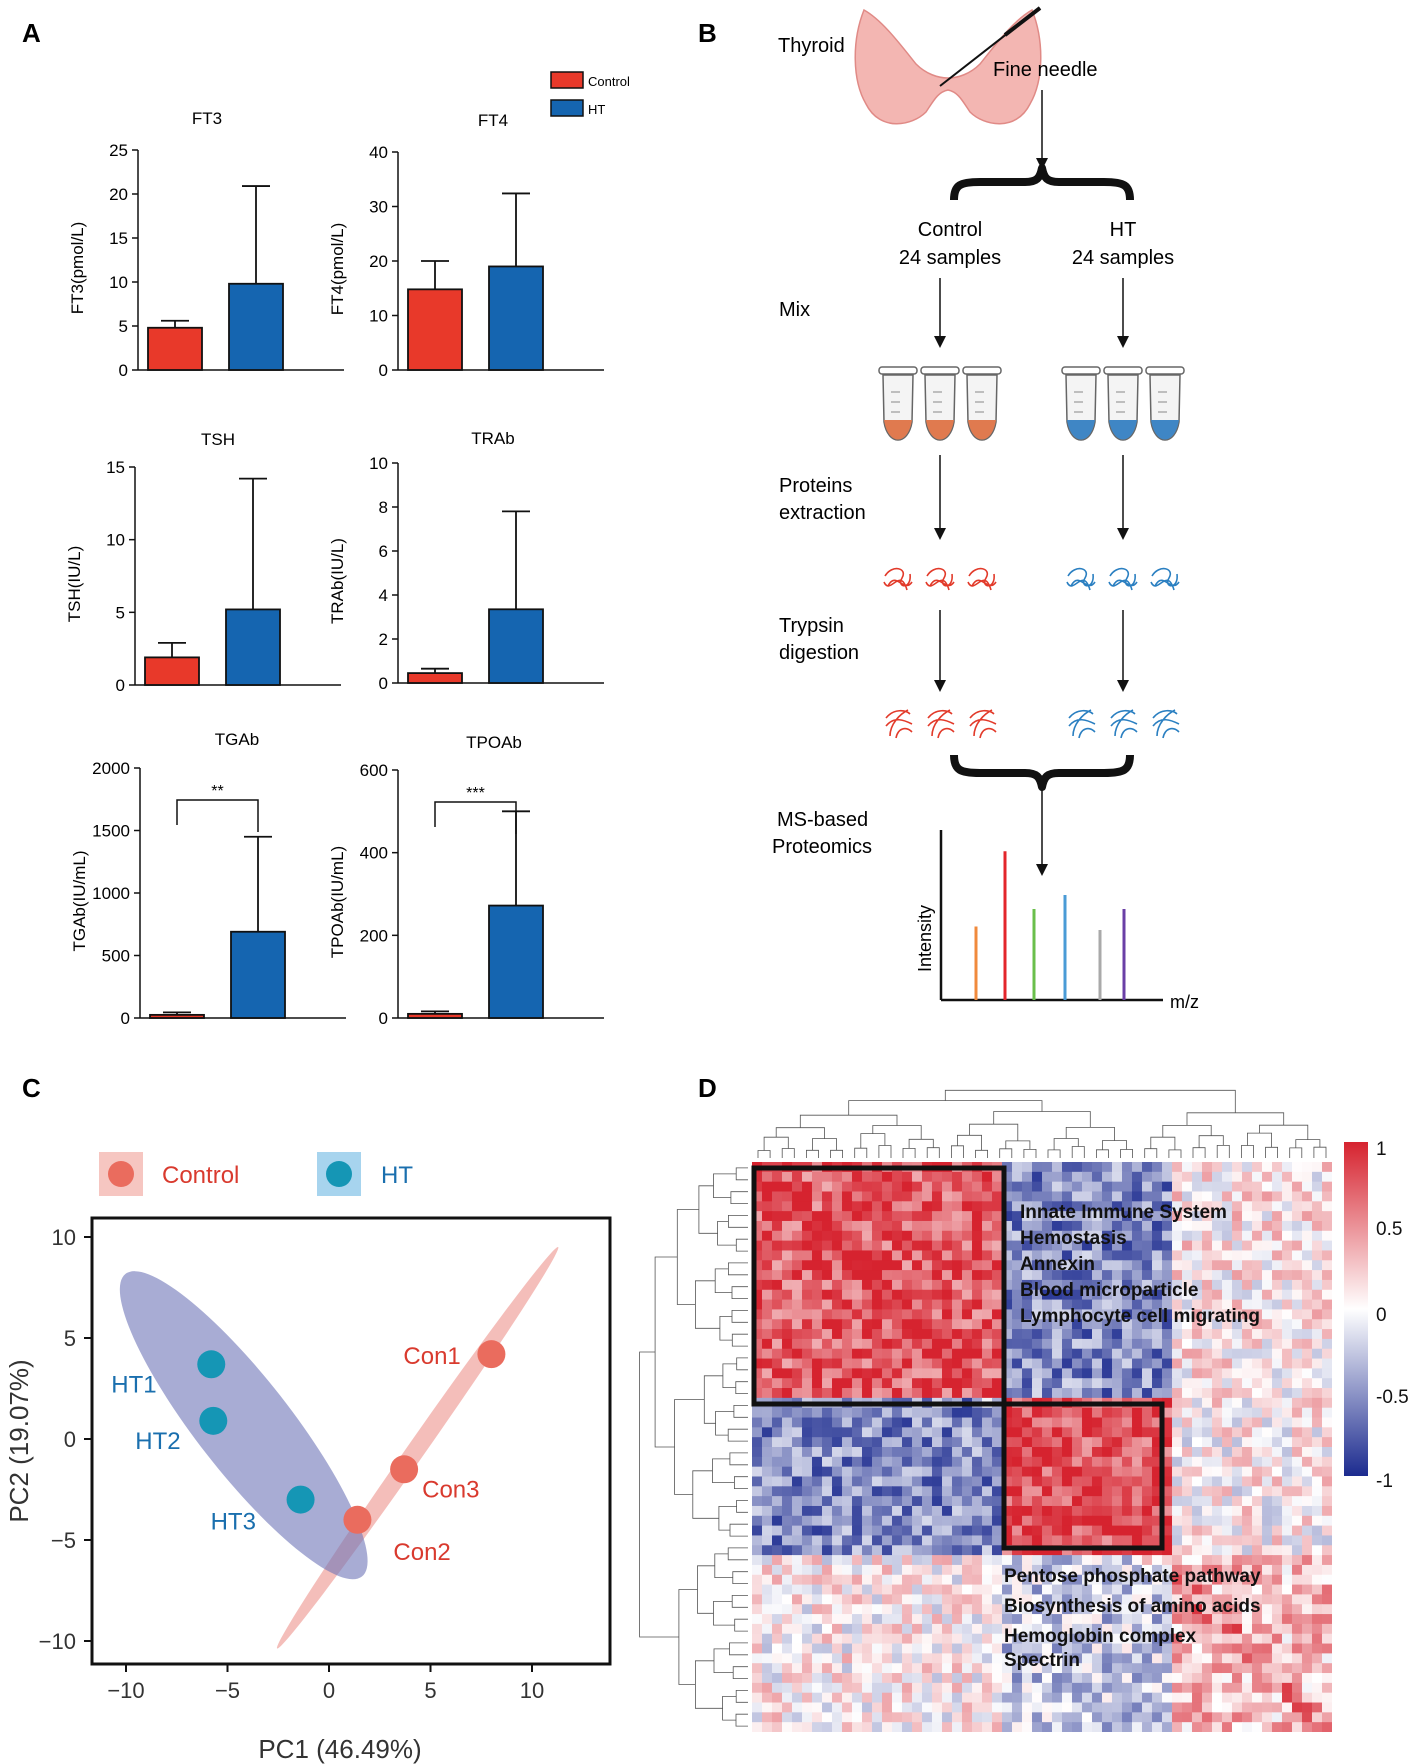 Image resolution: width=1417 pixels, height=1764 pixels. I want to click on cluster-2-term: Pentose phosphate pathway, so click(1132, 1576).